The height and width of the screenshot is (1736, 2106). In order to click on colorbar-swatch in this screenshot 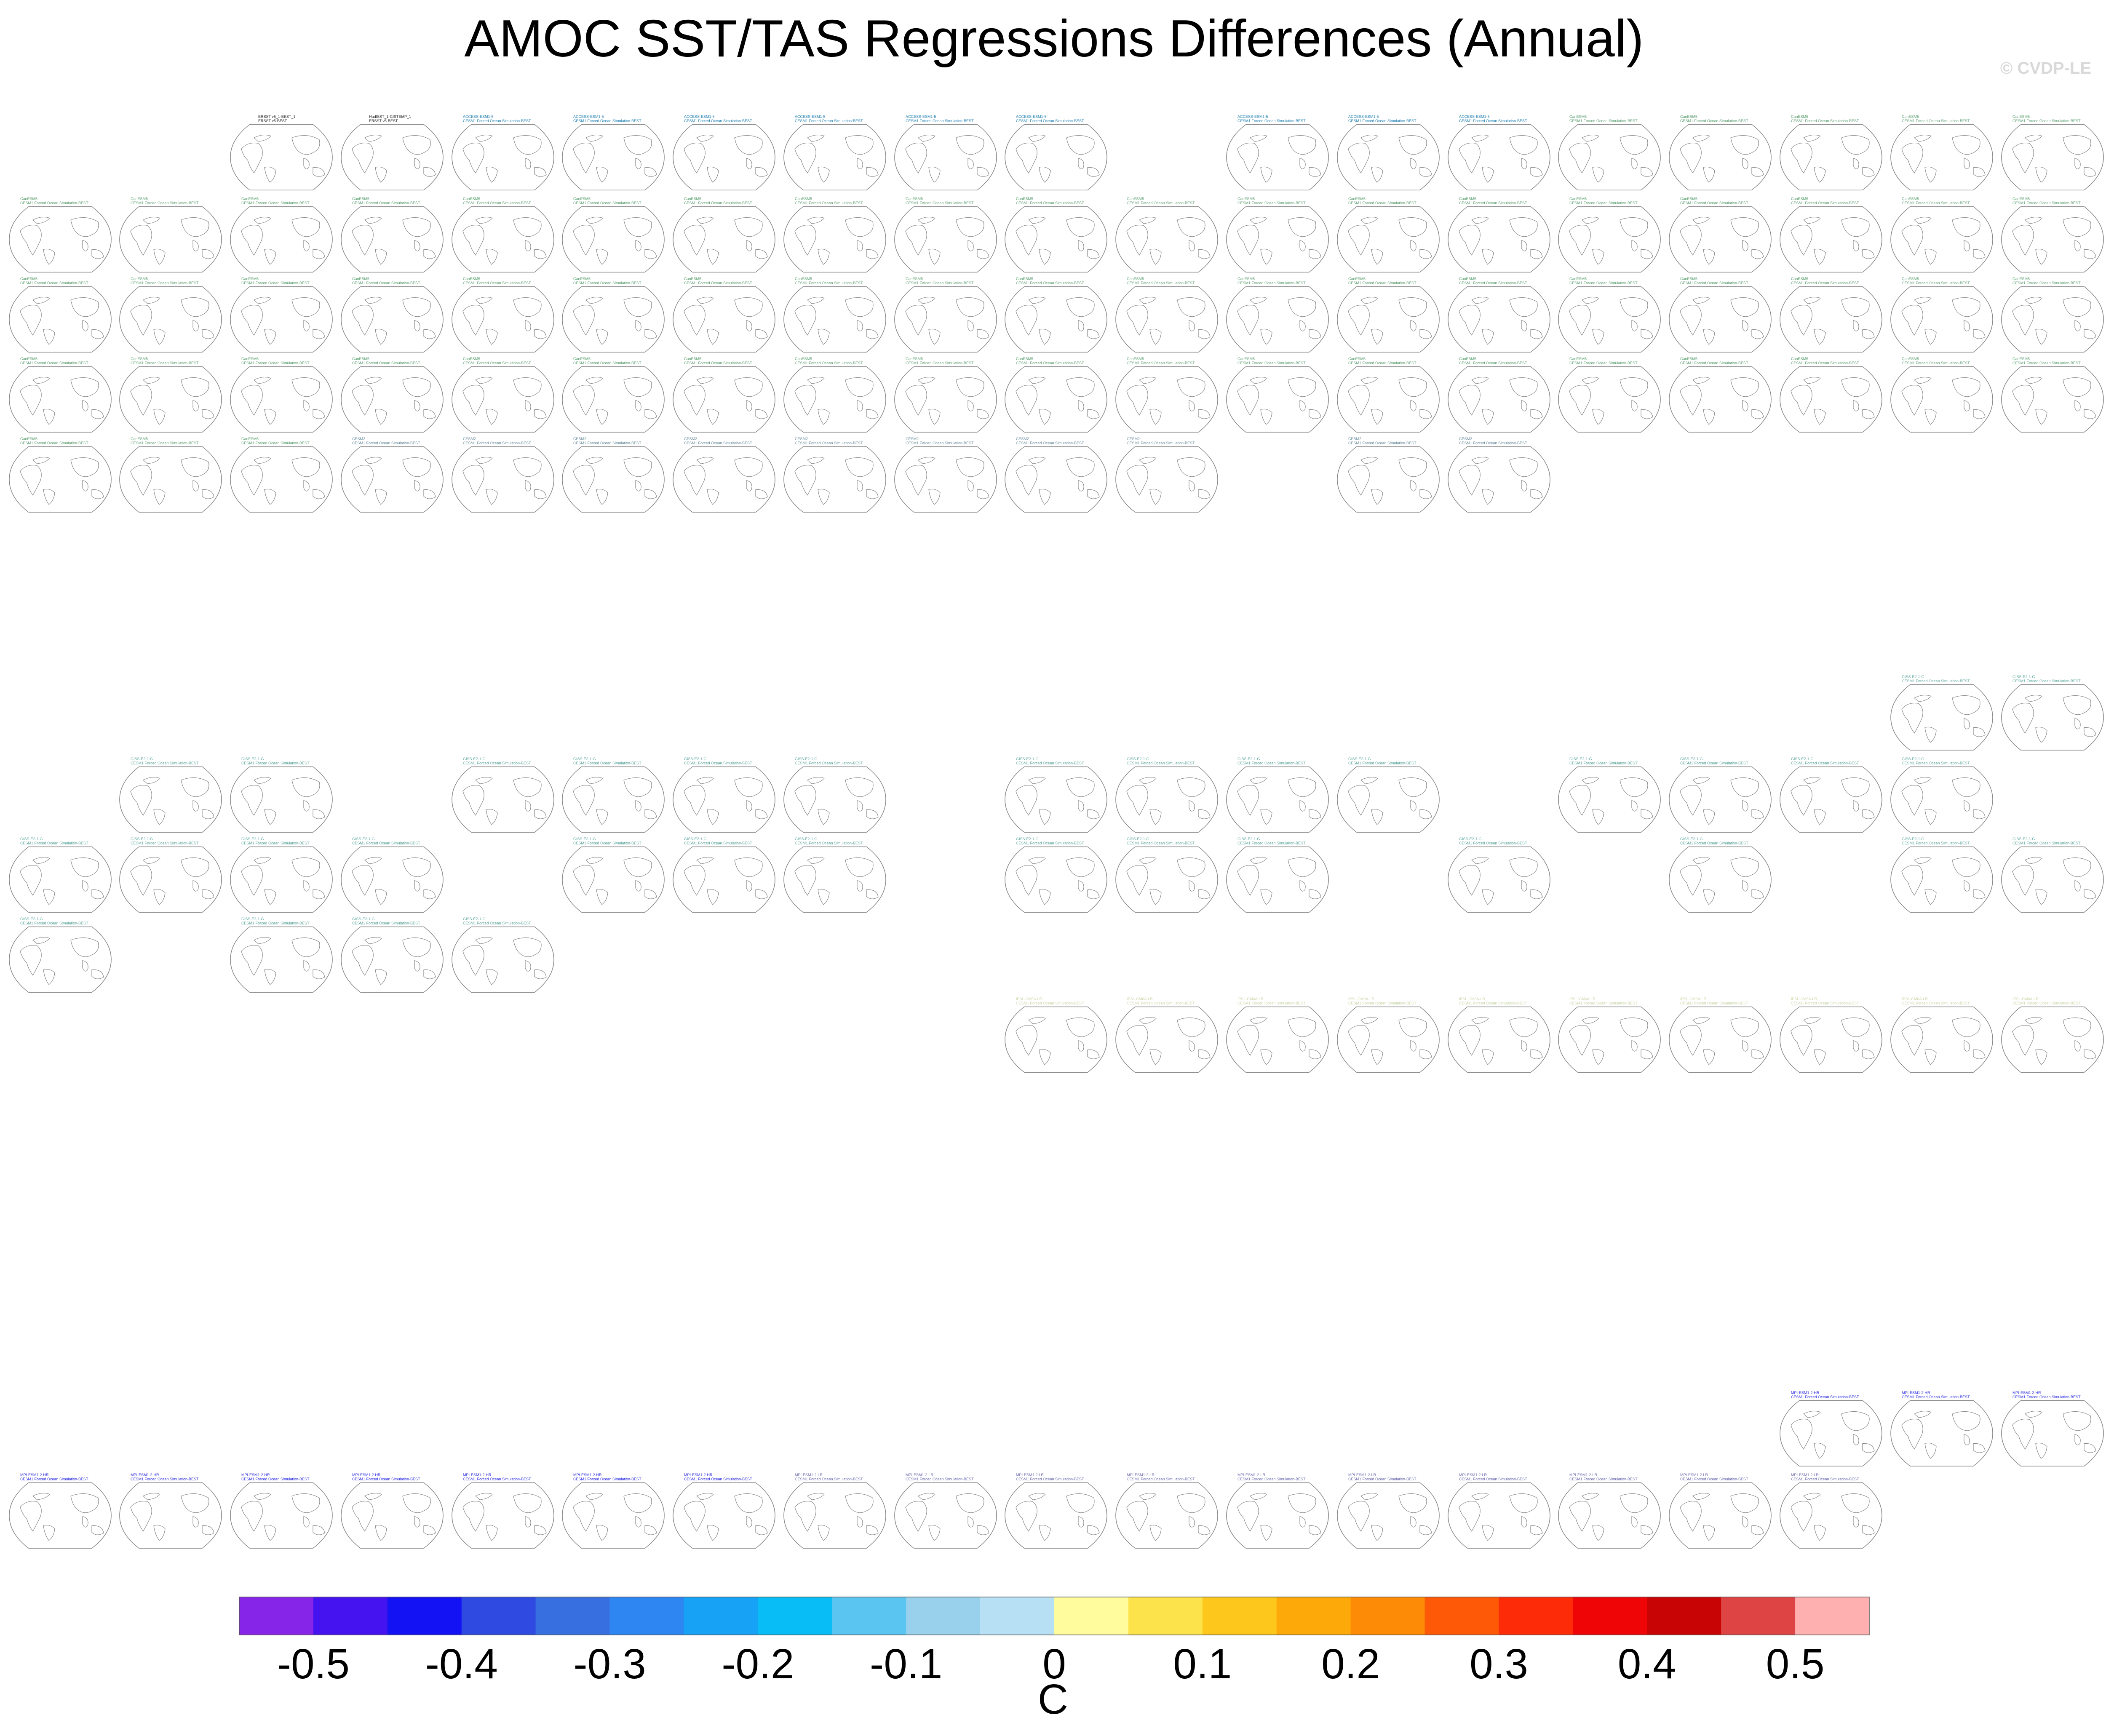, I will do `click(1684, 1616)`.